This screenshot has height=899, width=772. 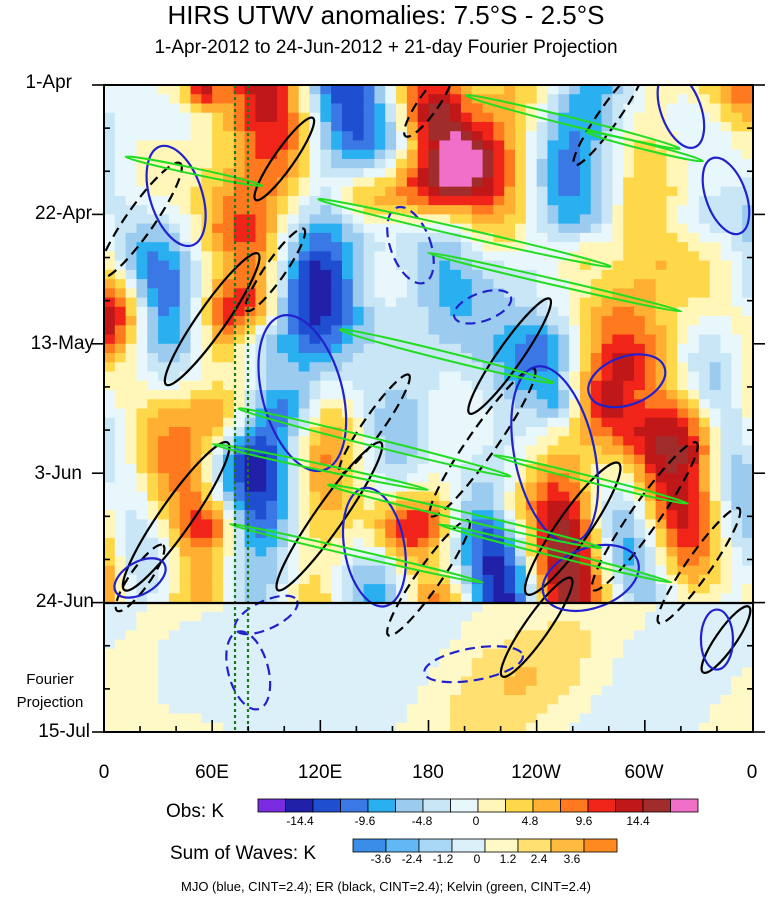 What do you see at coordinates (62, 343) in the screenshot?
I see `y-tick-label: 13-May` at bounding box center [62, 343].